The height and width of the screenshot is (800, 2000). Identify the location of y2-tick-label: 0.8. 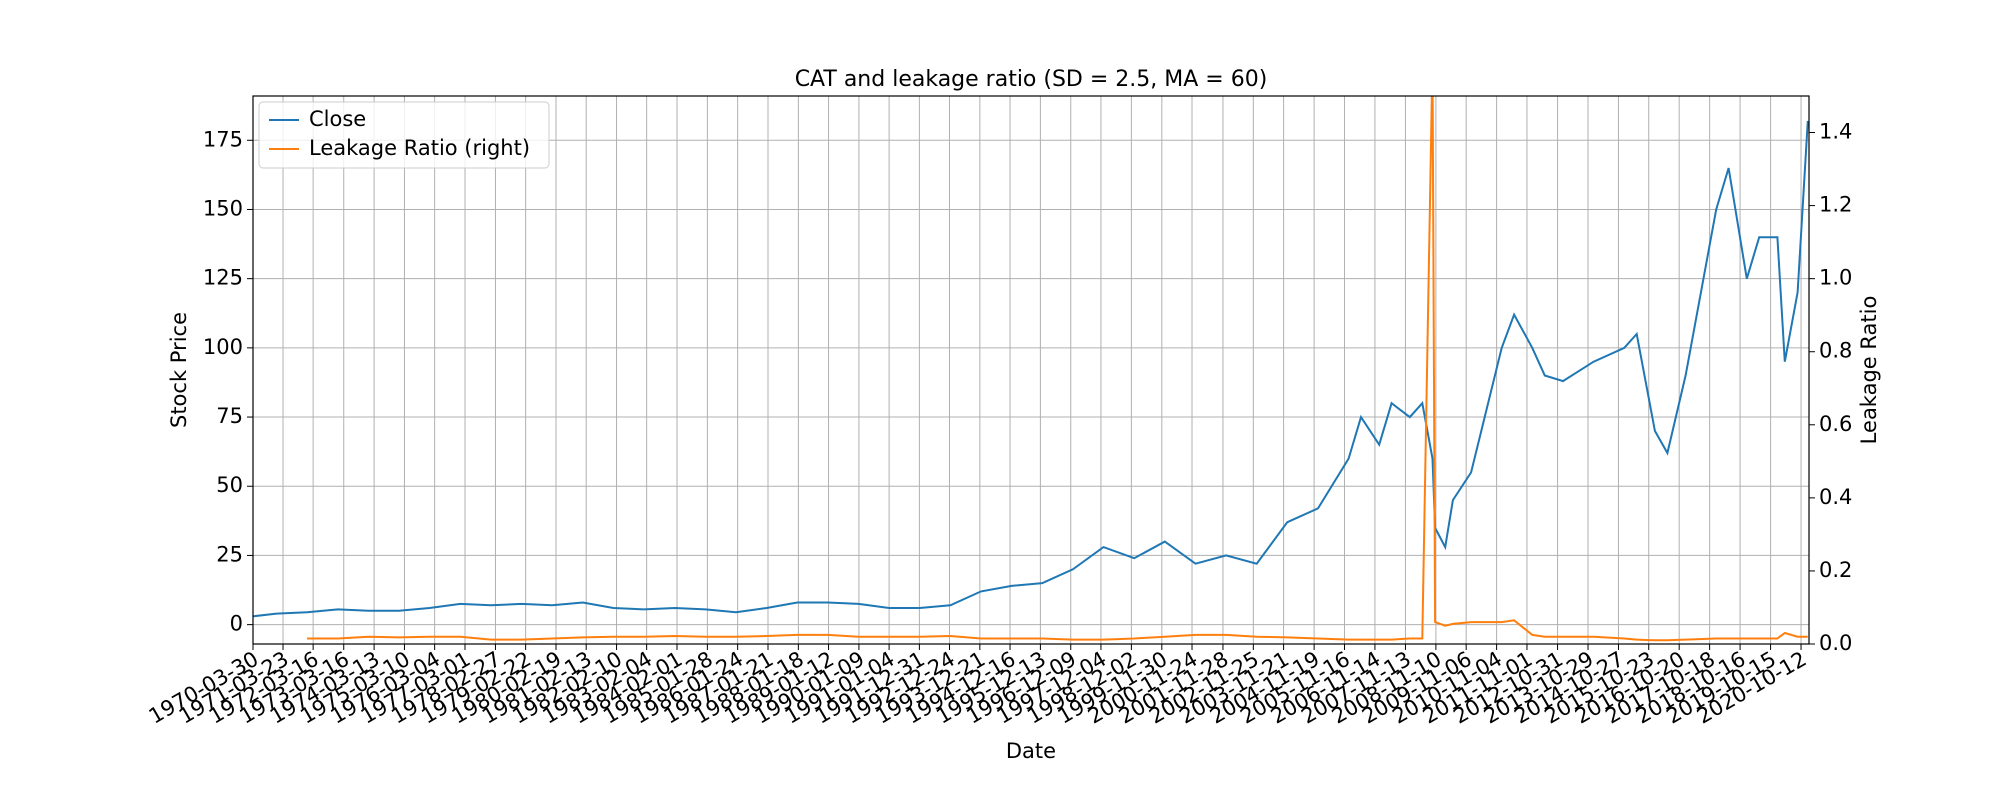
(1835, 351).